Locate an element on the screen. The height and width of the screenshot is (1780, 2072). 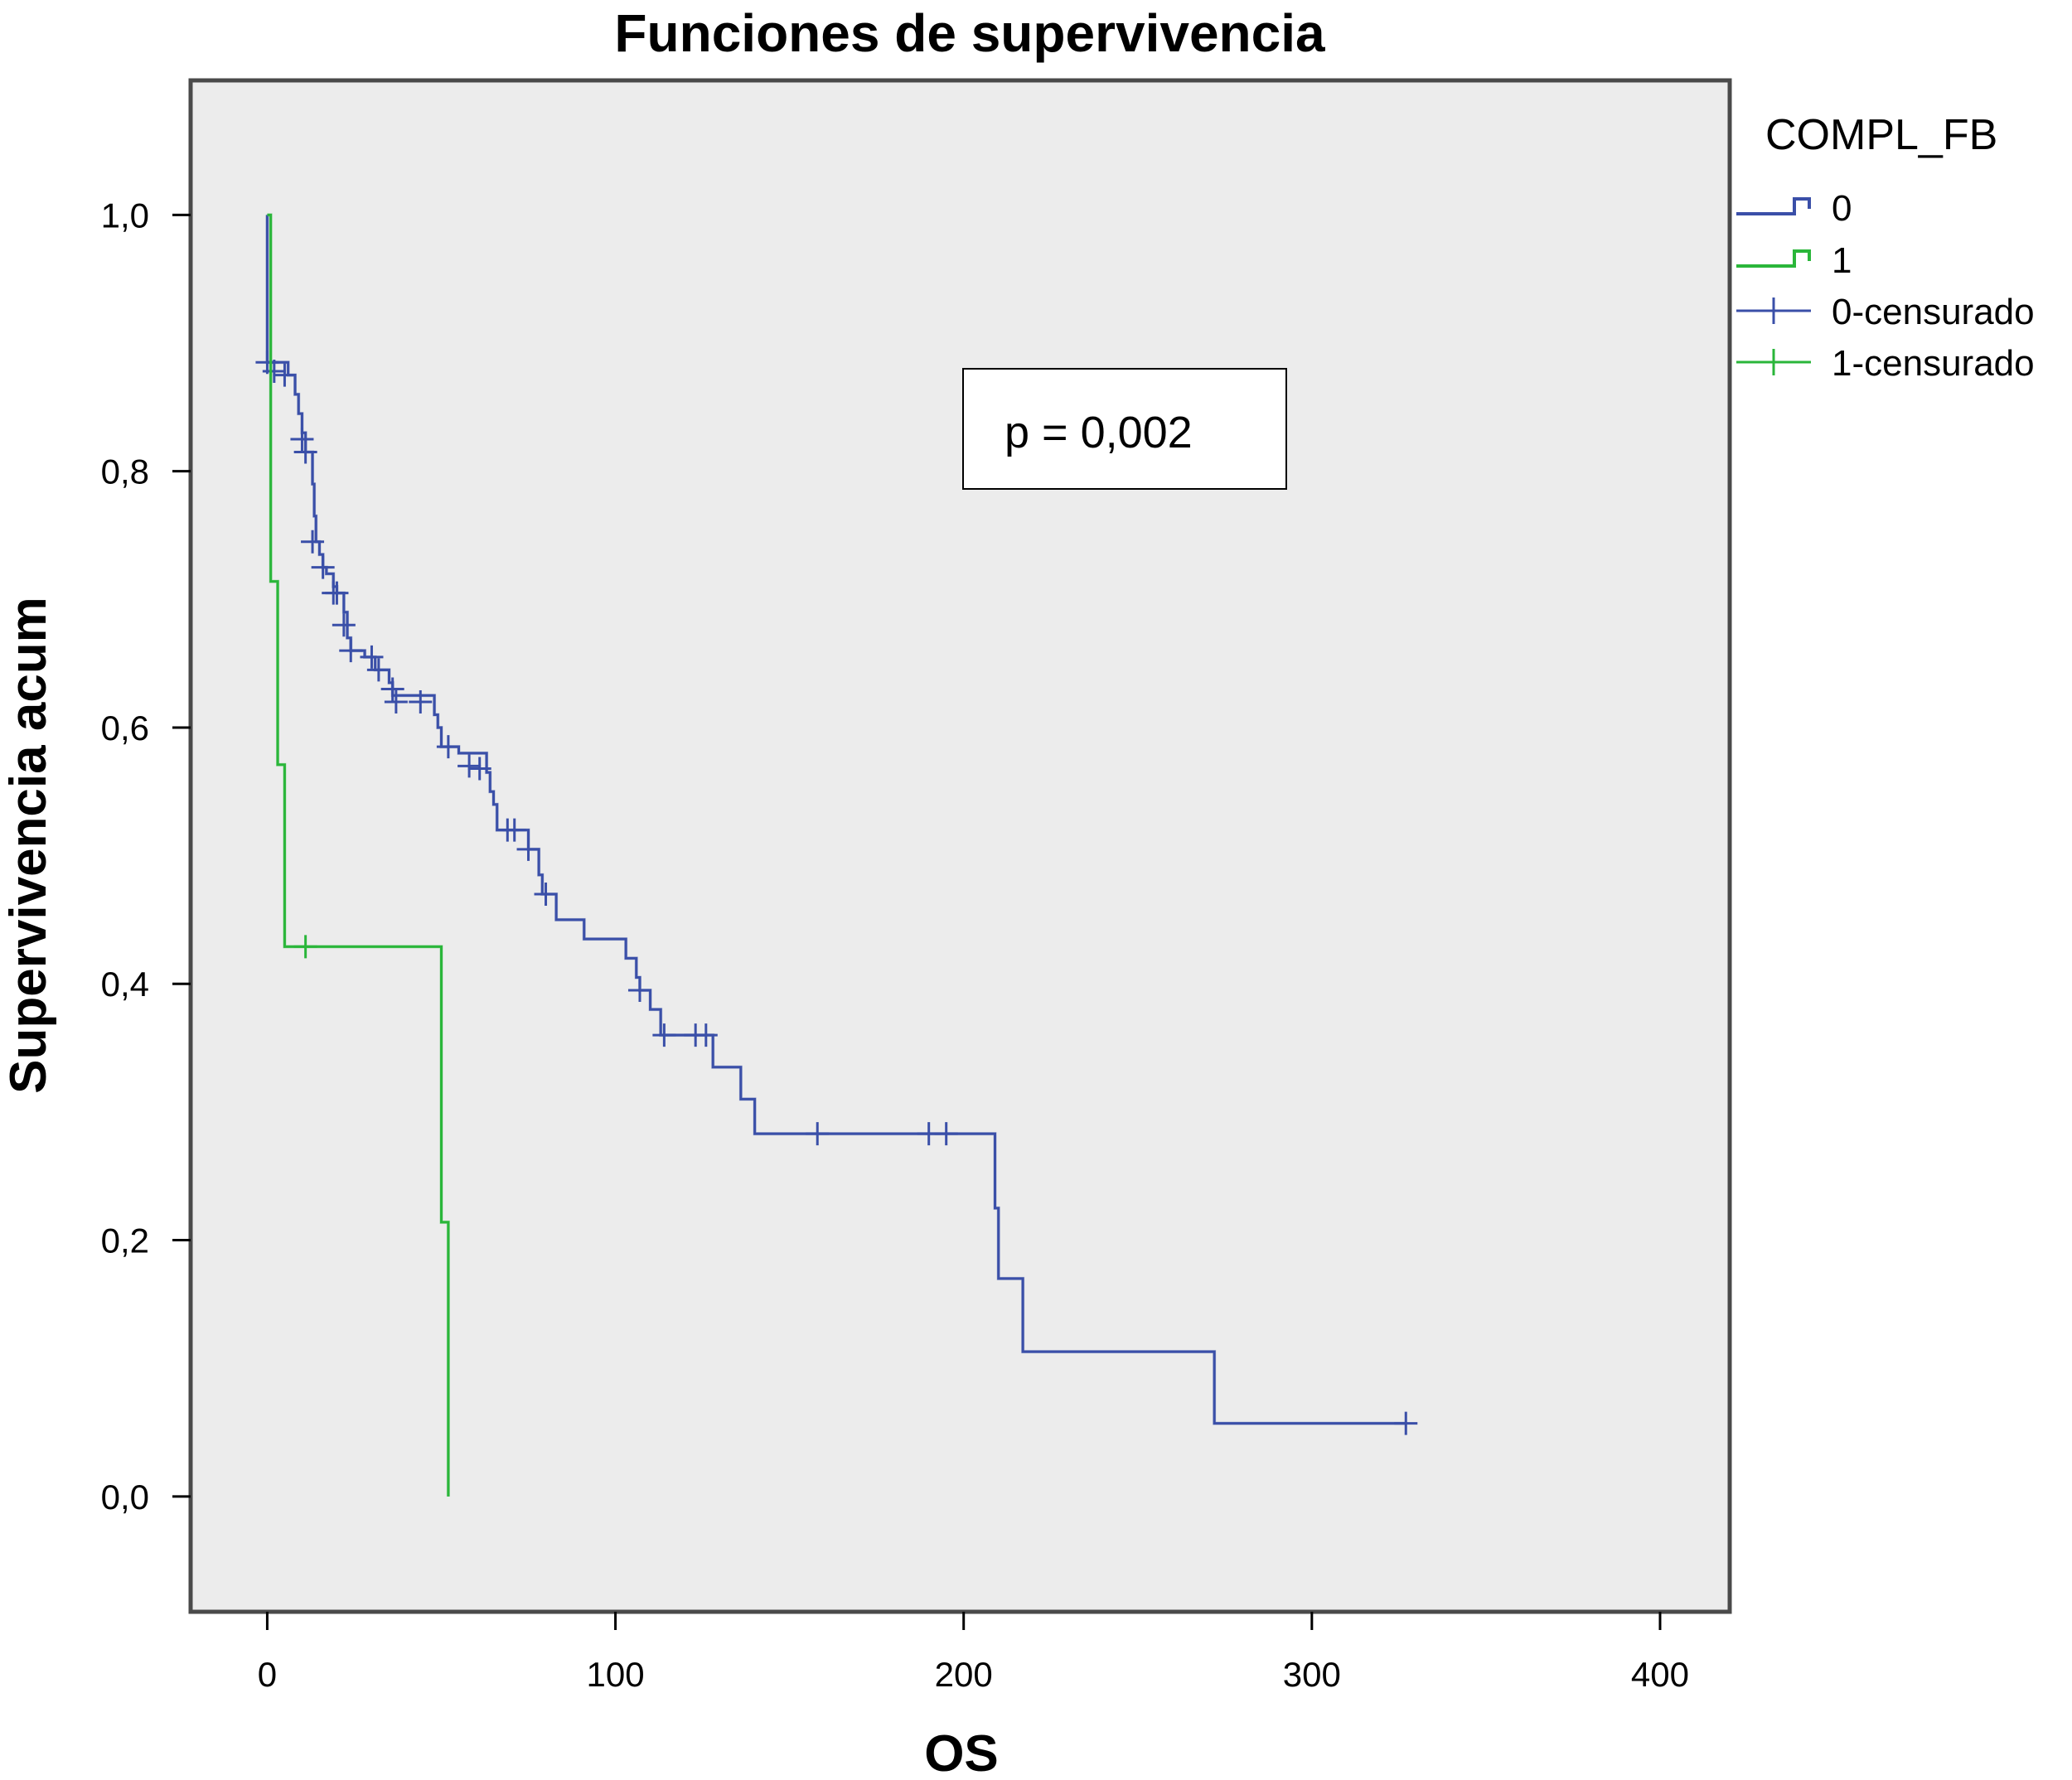
legend-label-1: 1 is located at coordinates (1842, 260).